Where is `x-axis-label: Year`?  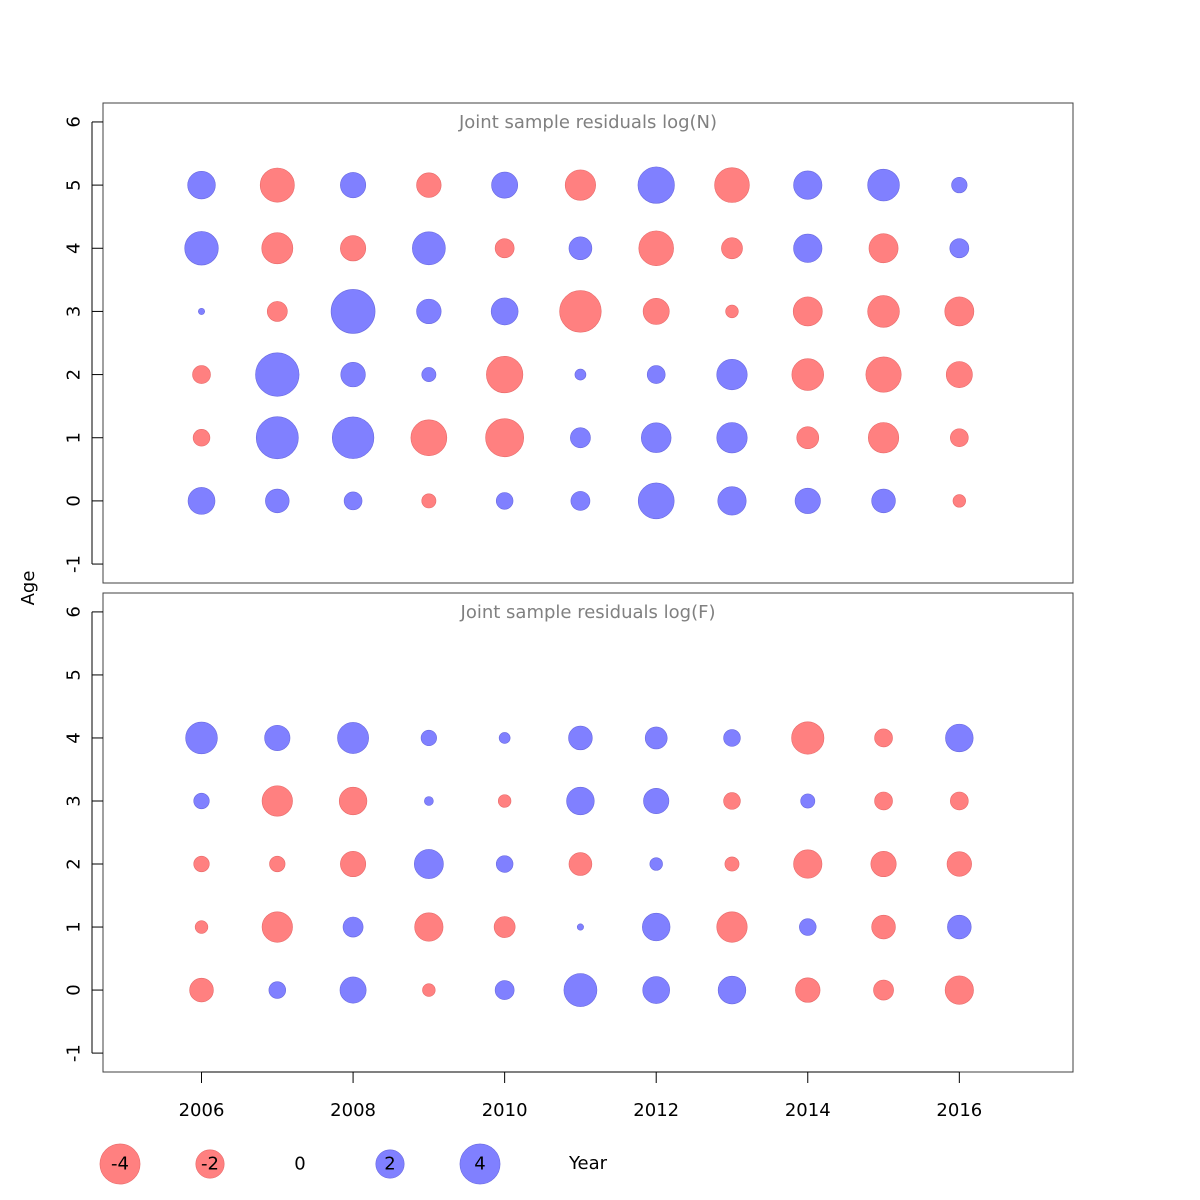
x-axis-label: Year is located at coordinates (588, 1163).